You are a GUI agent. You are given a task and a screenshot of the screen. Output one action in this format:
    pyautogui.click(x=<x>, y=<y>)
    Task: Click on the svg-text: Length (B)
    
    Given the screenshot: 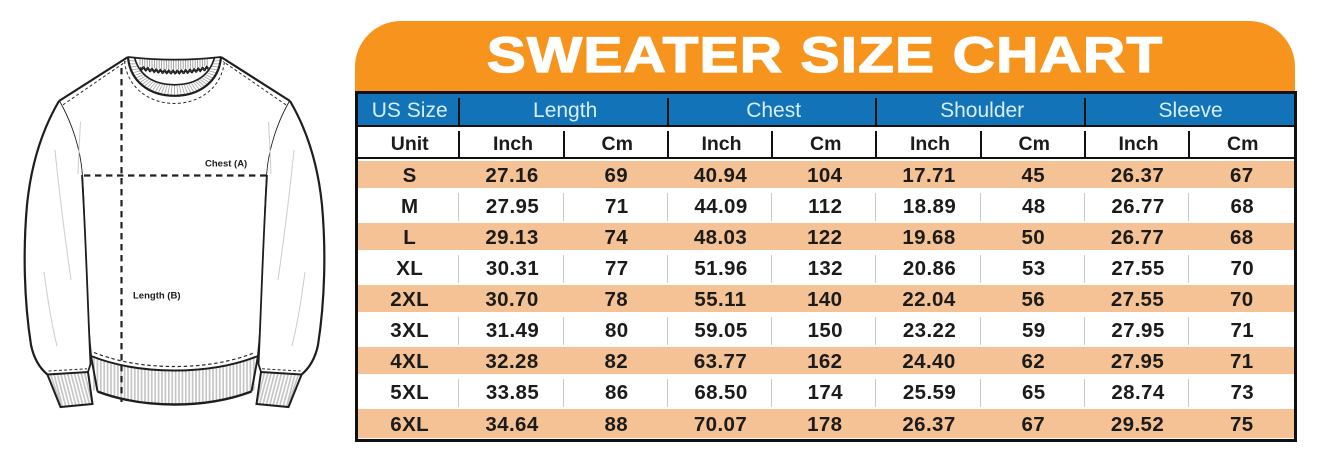 What is the action you would take?
    pyautogui.click(x=157, y=296)
    